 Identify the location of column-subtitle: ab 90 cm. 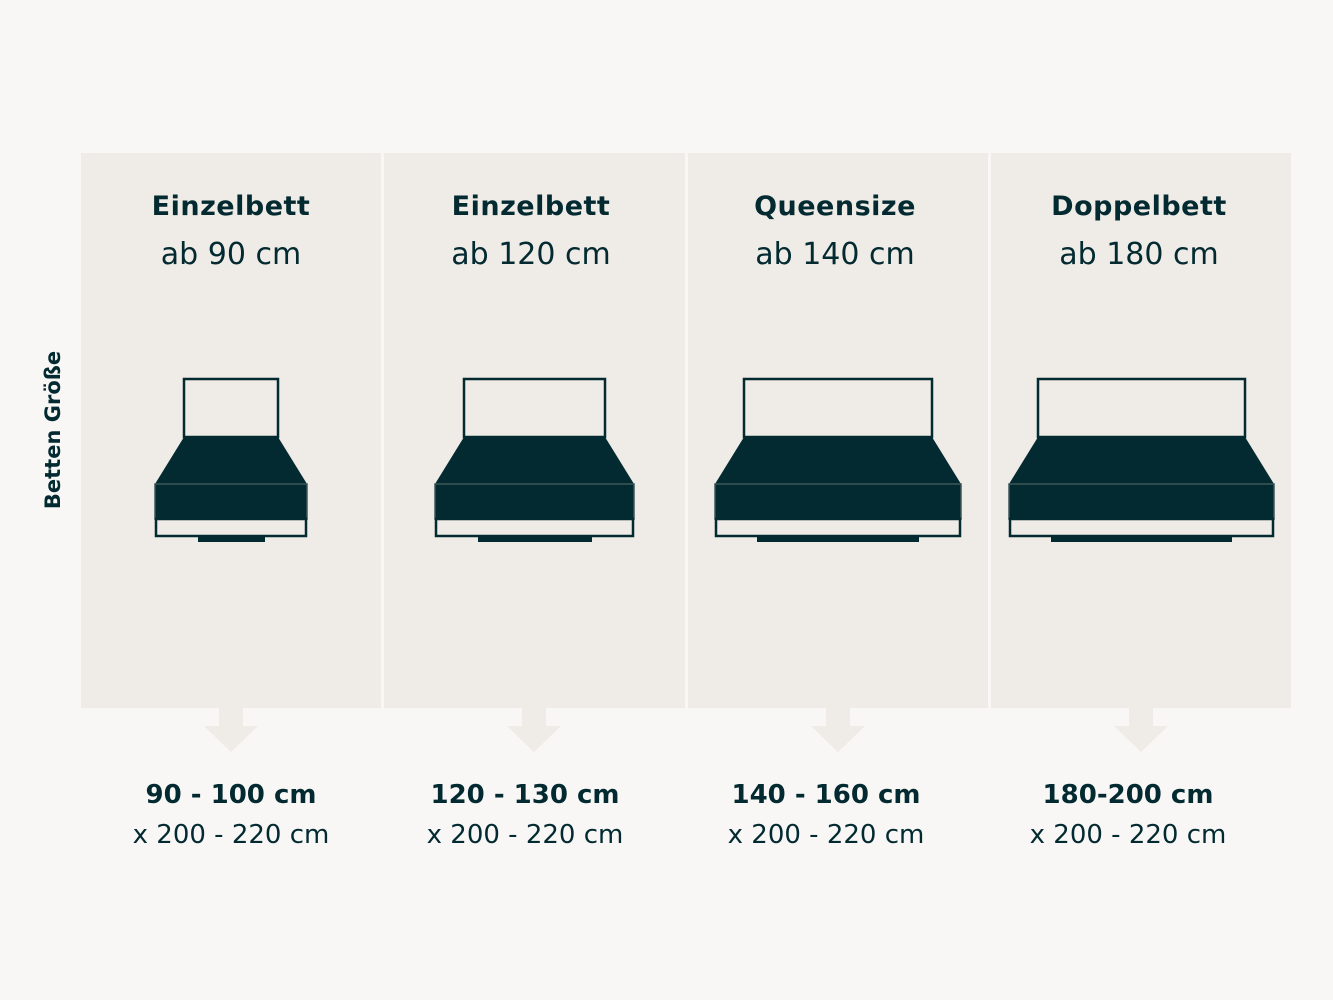
(231, 254).